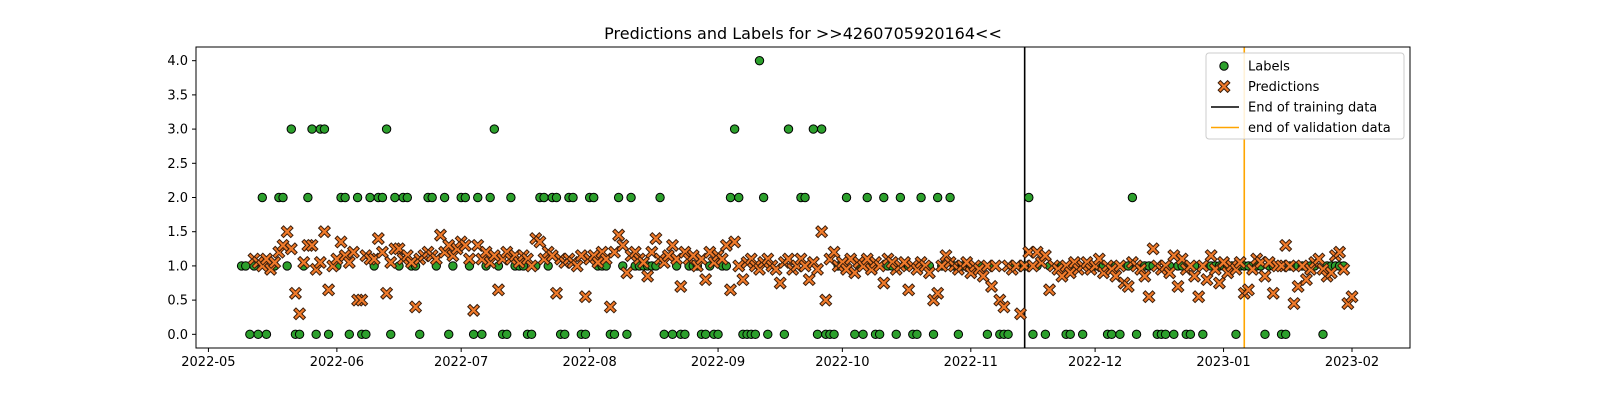 The image size is (1600, 400). I want to click on legend-item-end-of-validation-data: end of validation data, so click(1301, 128).